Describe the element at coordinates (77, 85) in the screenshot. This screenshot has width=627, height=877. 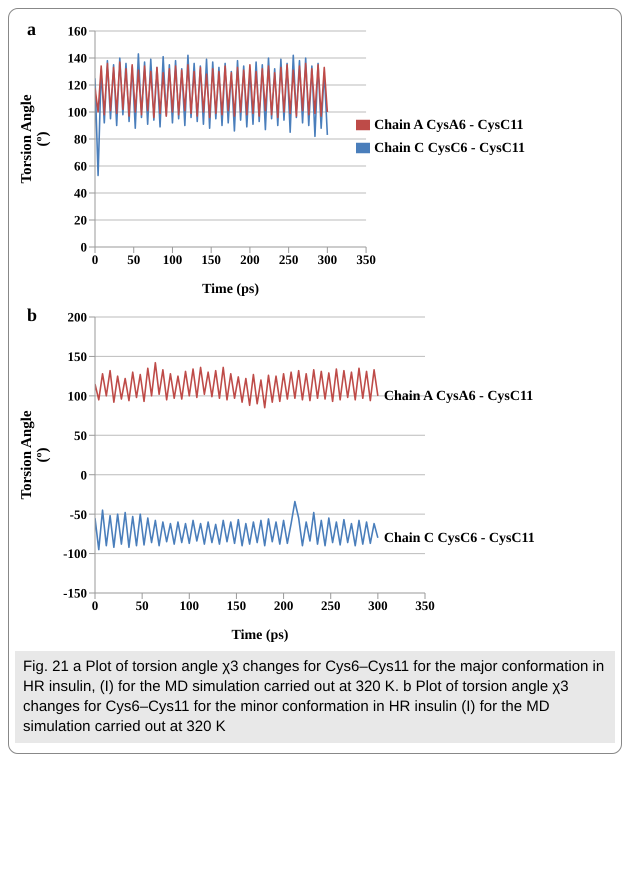
I see `y-tick-label: 120` at that location.